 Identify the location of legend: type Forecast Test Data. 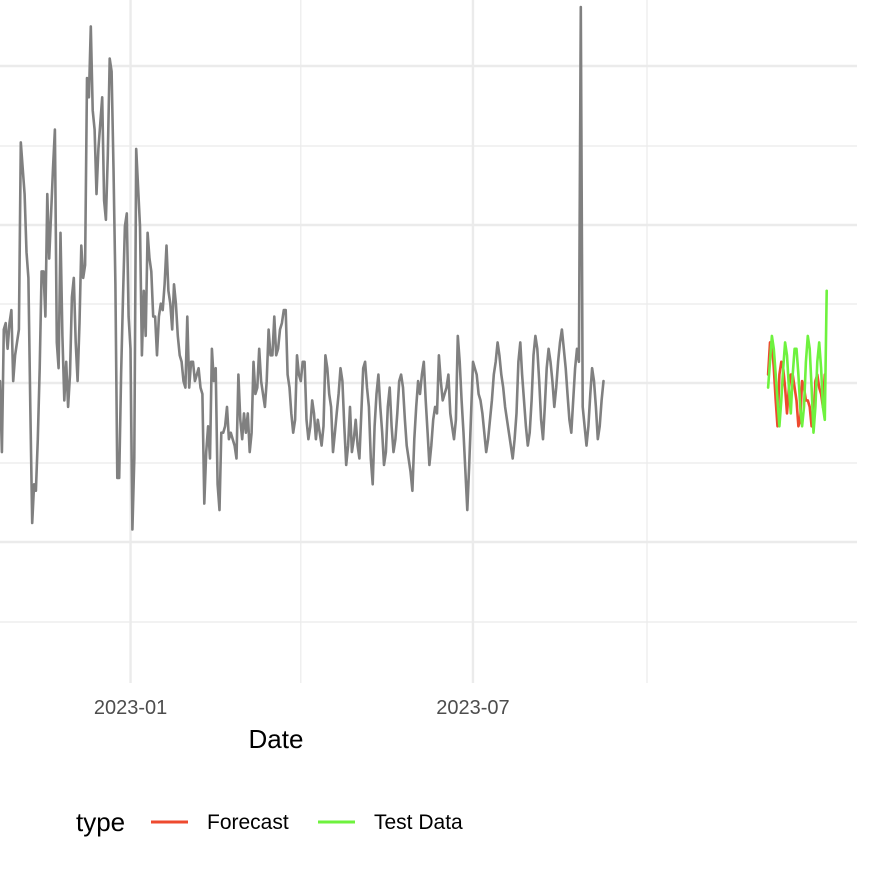
(269, 822).